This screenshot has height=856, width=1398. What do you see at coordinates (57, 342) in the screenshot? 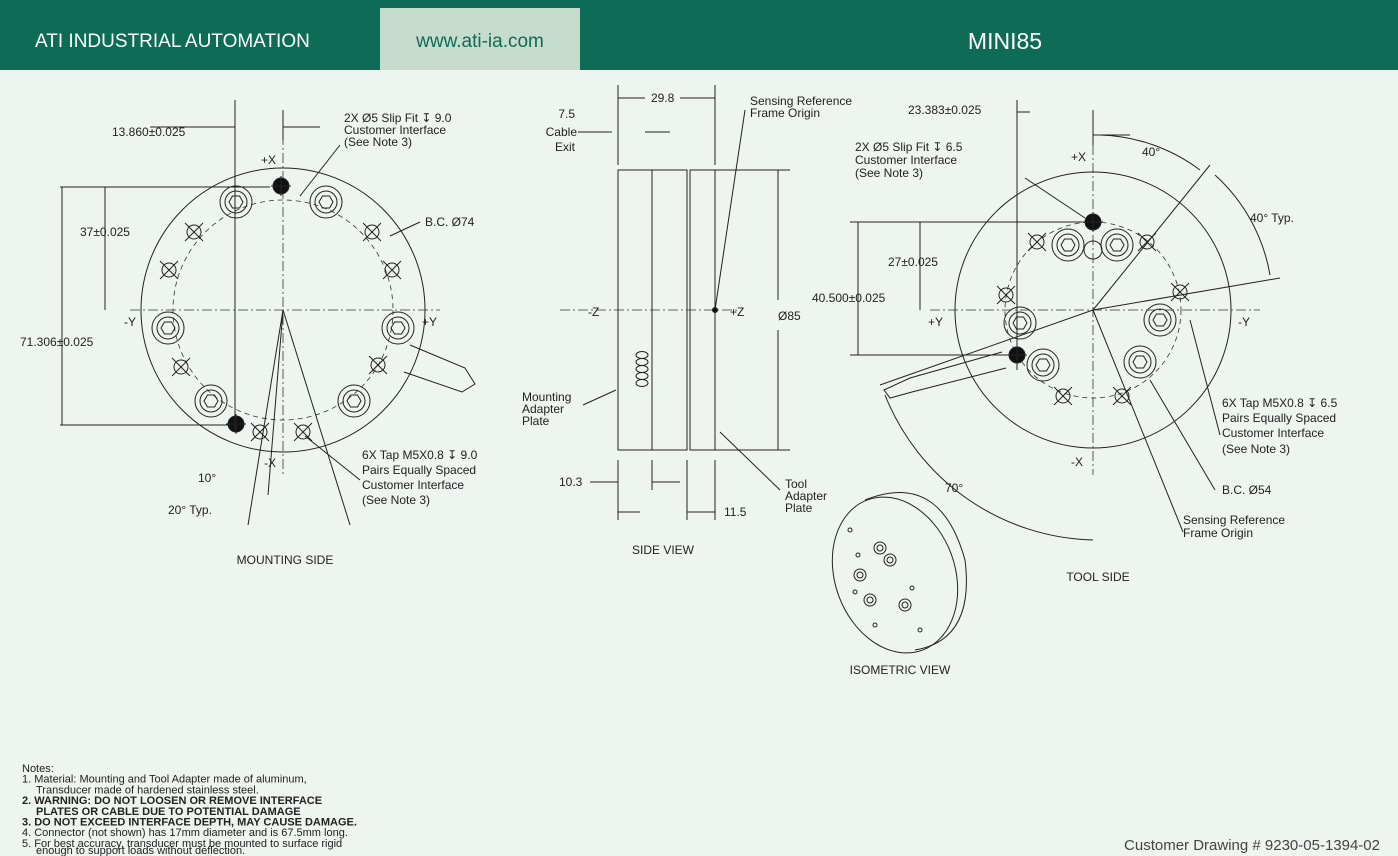
I see `label: 71.306±0.025` at bounding box center [57, 342].